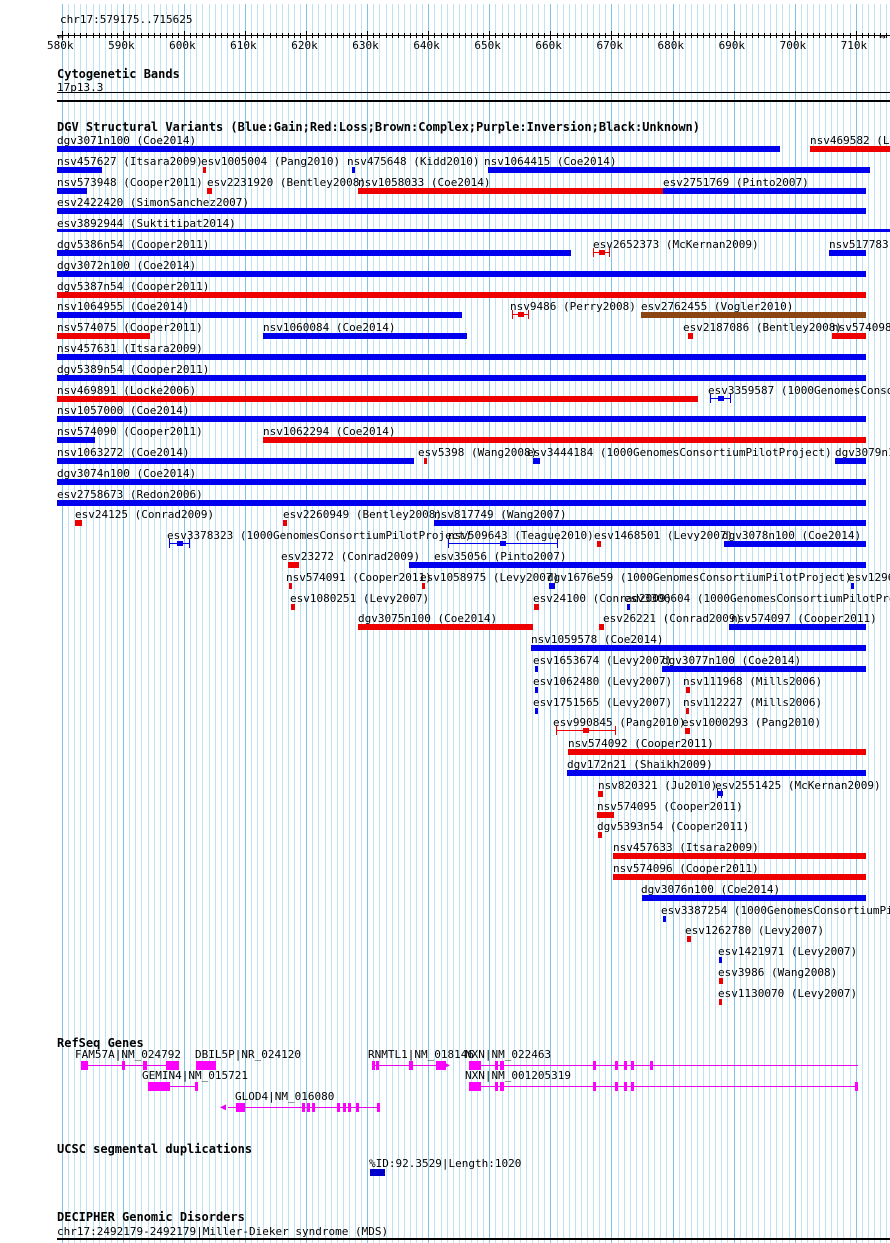 The height and width of the screenshot is (1243, 890). Describe the element at coordinates (686, 848) in the screenshot. I see `dgv-variant-label: nsv457633 (Itsara2009)` at that location.